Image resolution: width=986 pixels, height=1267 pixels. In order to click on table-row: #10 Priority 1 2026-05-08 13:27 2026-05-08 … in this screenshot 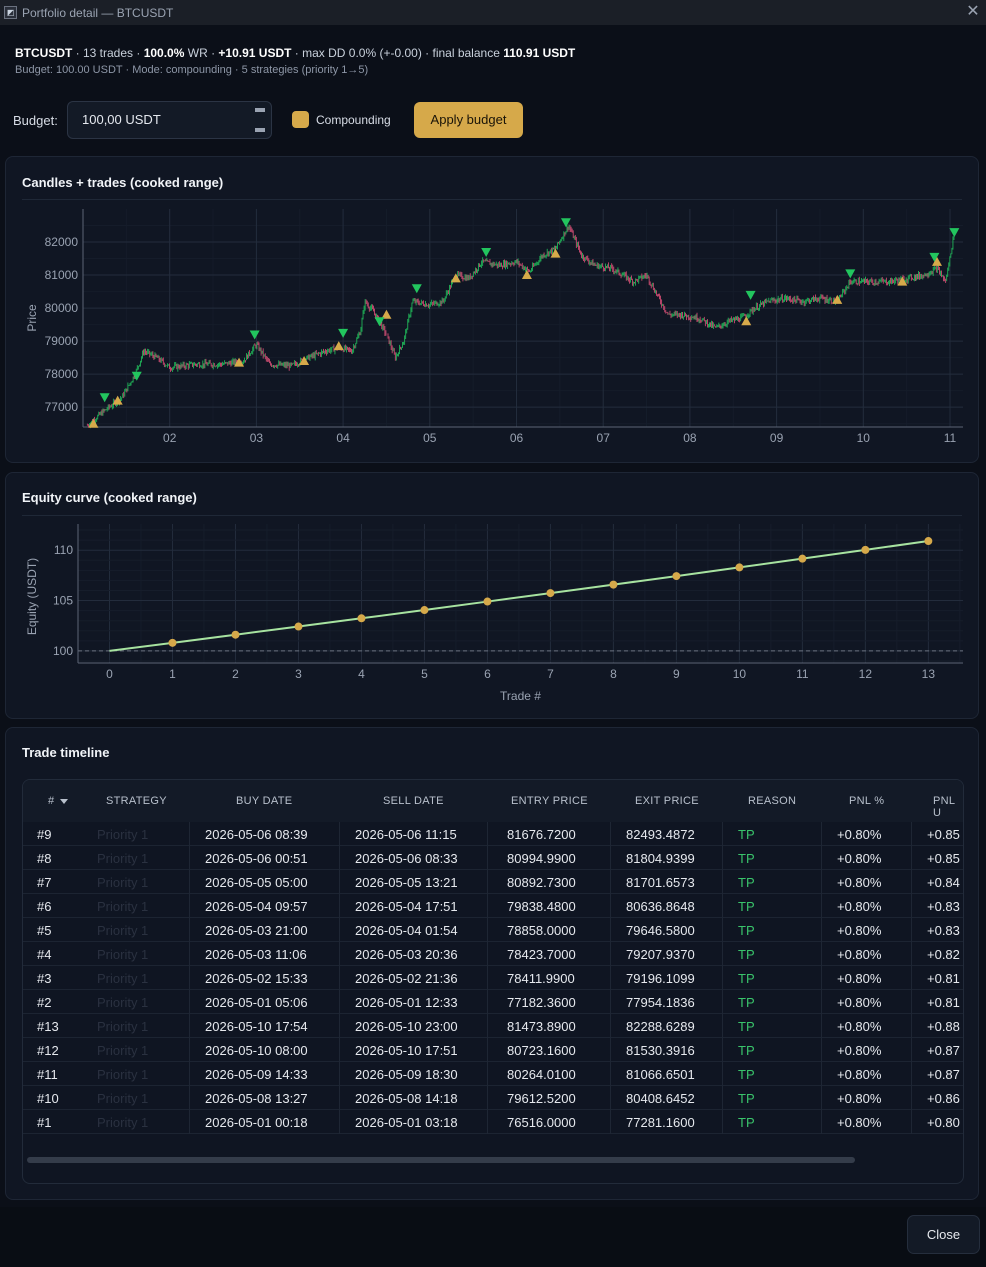, I will do `click(493, 1098)`.